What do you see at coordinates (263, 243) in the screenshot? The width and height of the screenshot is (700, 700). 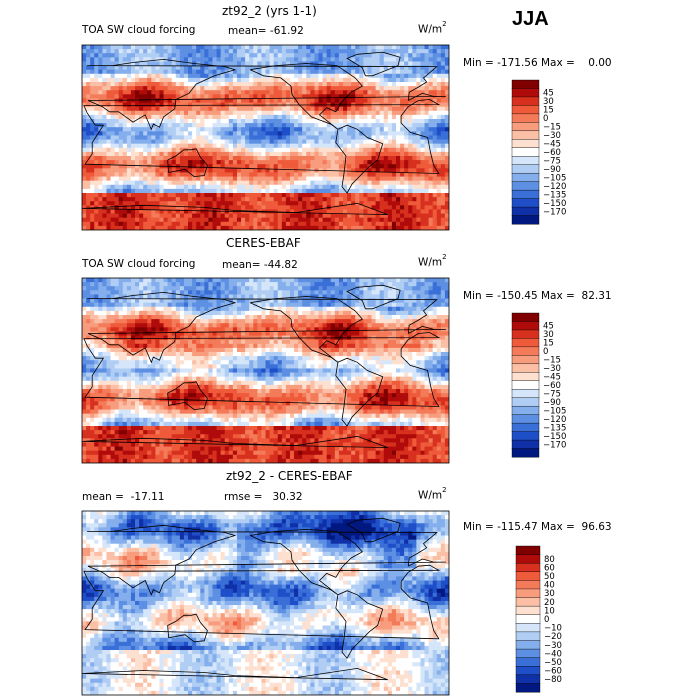 I see `panel-2-title: CERES-EBAF` at bounding box center [263, 243].